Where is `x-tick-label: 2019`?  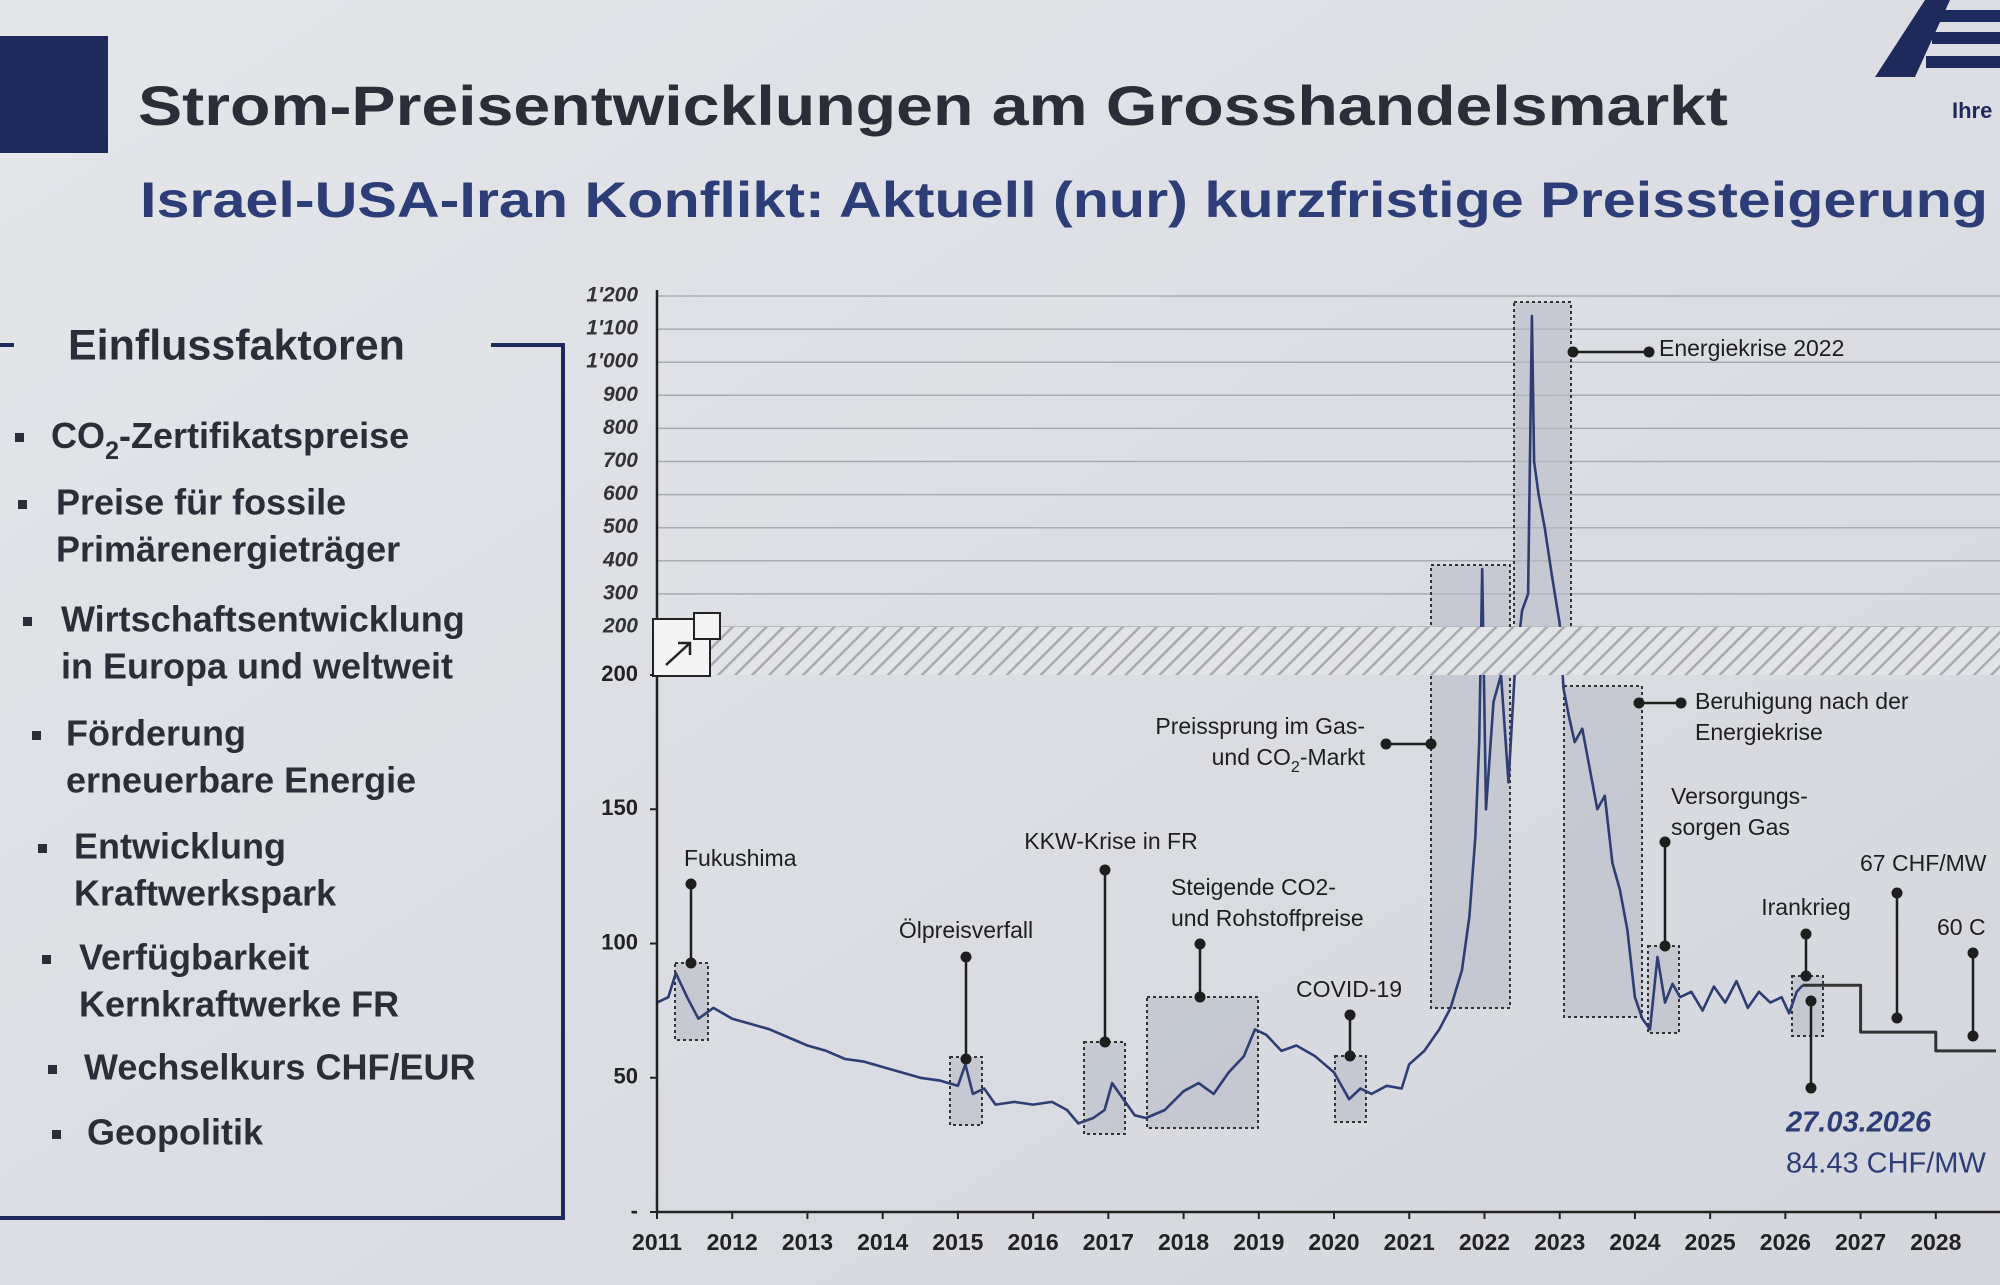 x-tick-label: 2019 is located at coordinates (1258, 1242).